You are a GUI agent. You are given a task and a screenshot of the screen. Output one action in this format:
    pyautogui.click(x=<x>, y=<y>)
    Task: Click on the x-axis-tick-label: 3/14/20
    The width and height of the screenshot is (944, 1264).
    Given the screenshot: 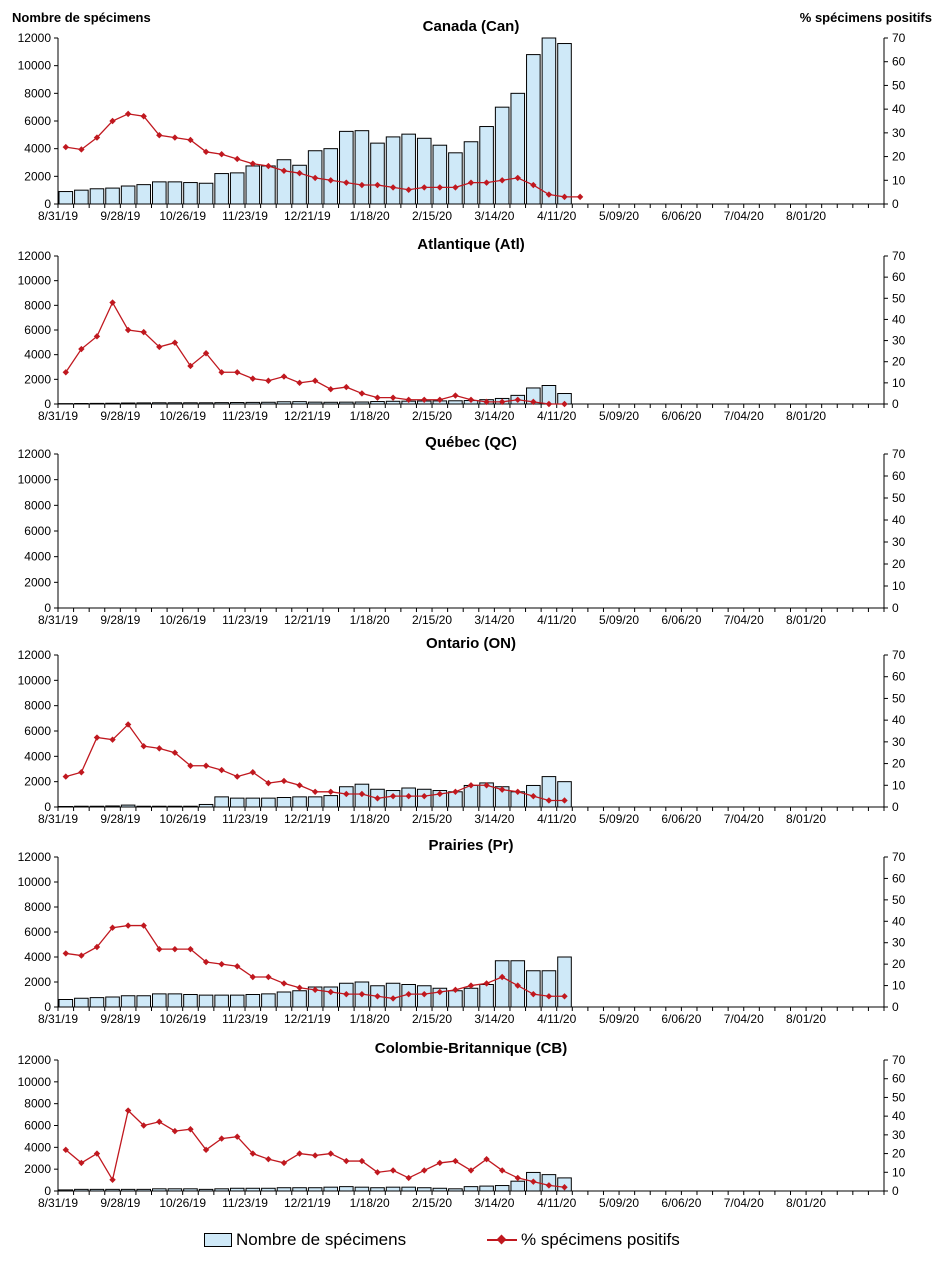 What is the action you would take?
    pyautogui.click(x=494, y=819)
    